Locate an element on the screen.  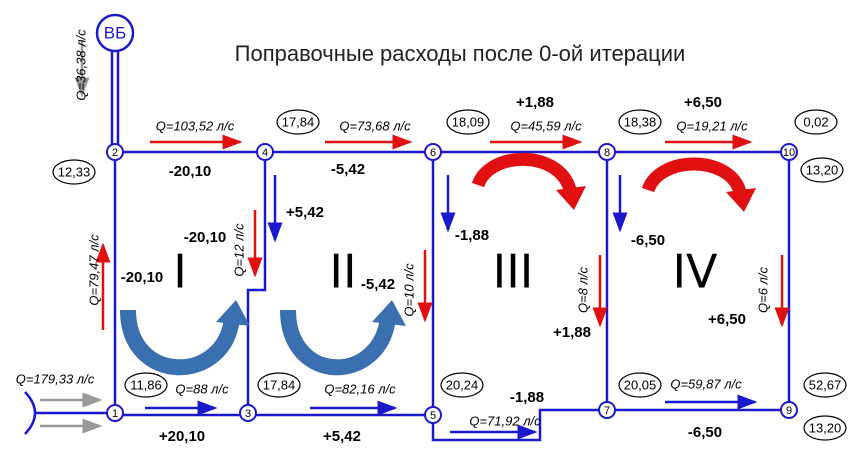
node-number: 10 is located at coordinates (789, 153).